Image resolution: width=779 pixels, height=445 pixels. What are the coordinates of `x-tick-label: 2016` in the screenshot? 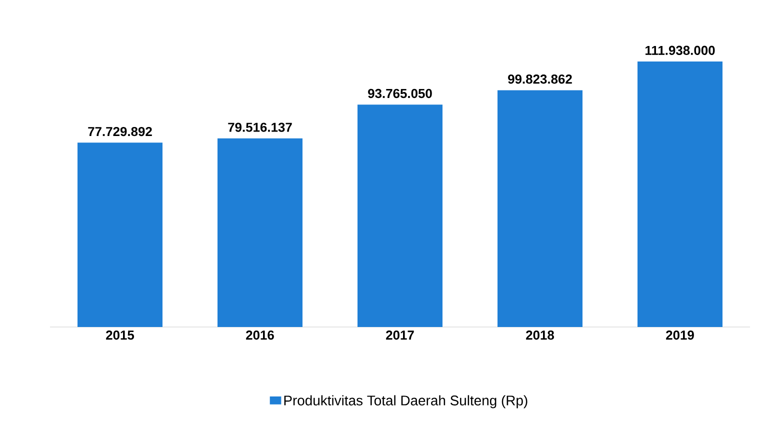 It's located at (260, 335).